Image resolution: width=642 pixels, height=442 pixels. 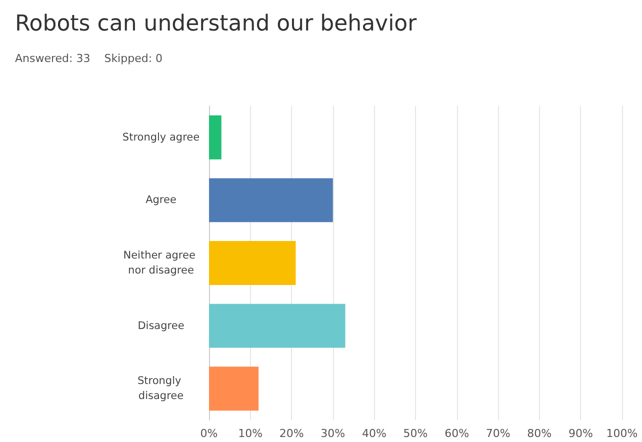 What do you see at coordinates (161, 137) in the screenshot?
I see `y-tick-label: Strongly agree` at bounding box center [161, 137].